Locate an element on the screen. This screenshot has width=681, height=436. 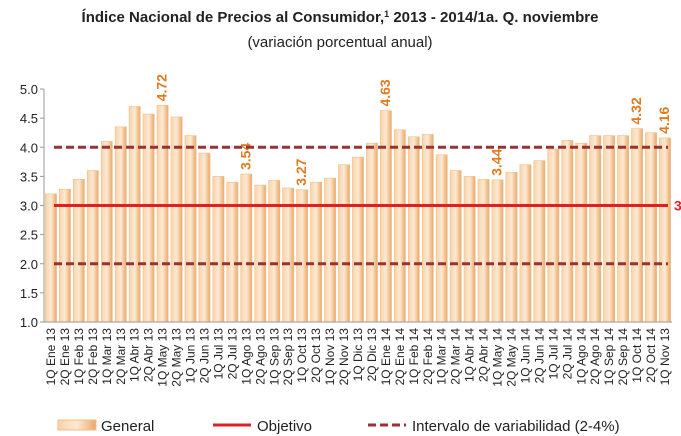
y-tick-label: 5.0 is located at coordinates (29, 89).